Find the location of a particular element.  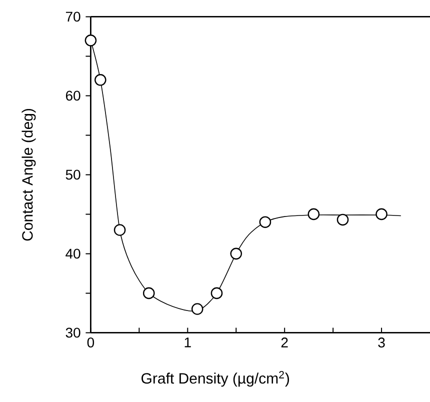

x-tick-label: 0 is located at coordinates (90, 343).